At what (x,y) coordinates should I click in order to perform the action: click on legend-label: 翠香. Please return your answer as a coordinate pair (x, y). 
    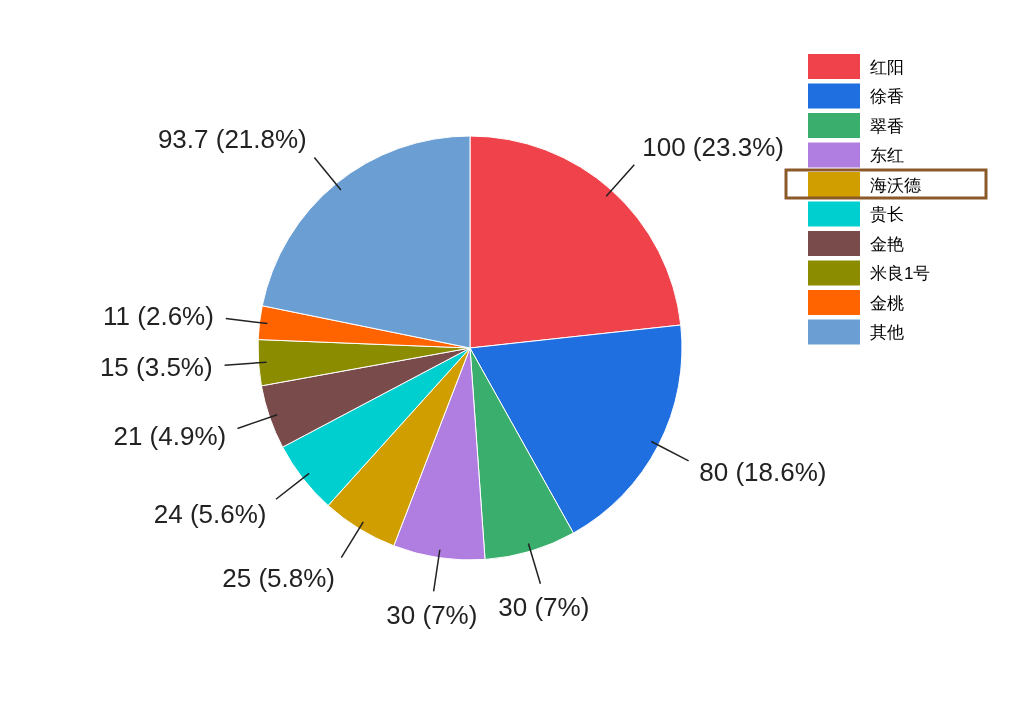
    Looking at the image, I should click on (887, 126).